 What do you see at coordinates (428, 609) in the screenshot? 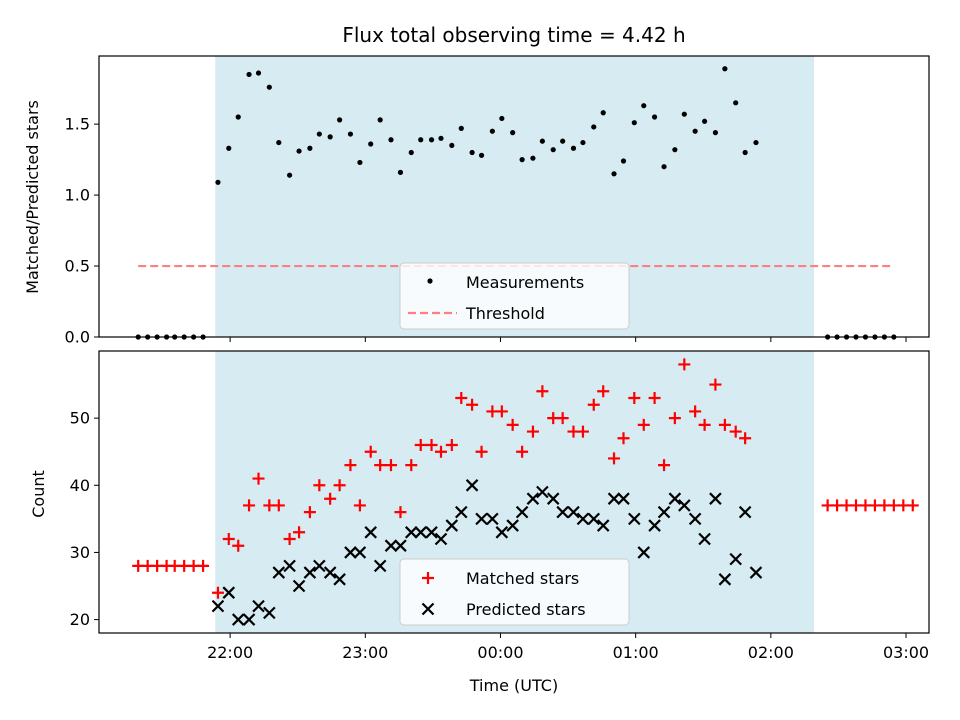
I see `bottom-legend-marker` at bounding box center [428, 609].